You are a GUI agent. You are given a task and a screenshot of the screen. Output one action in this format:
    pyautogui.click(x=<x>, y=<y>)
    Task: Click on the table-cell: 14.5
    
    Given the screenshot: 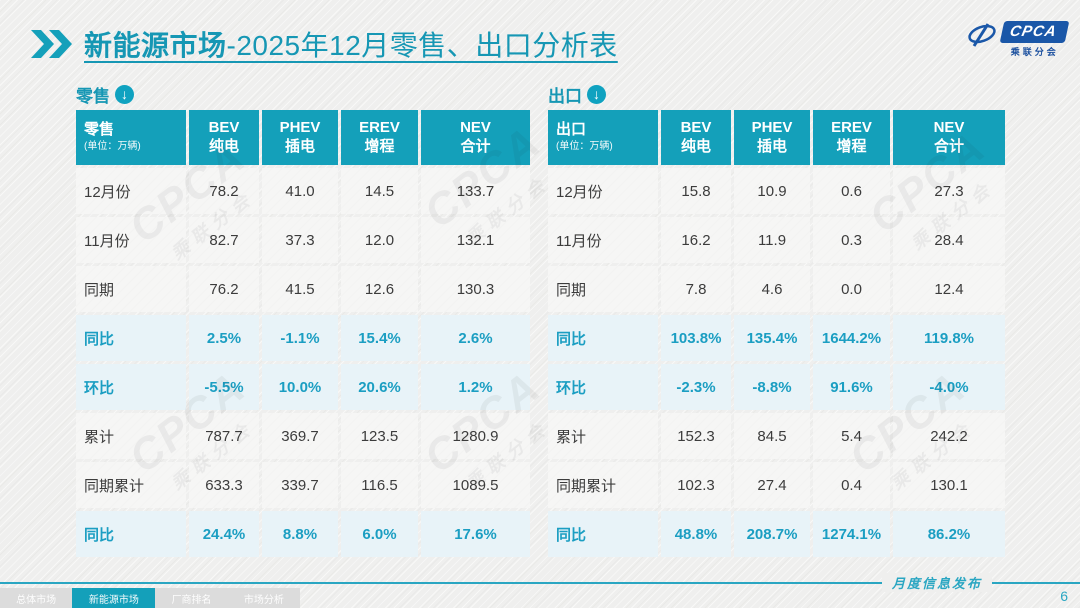 What is the action you would take?
    pyautogui.click(x=379, y=191)
    